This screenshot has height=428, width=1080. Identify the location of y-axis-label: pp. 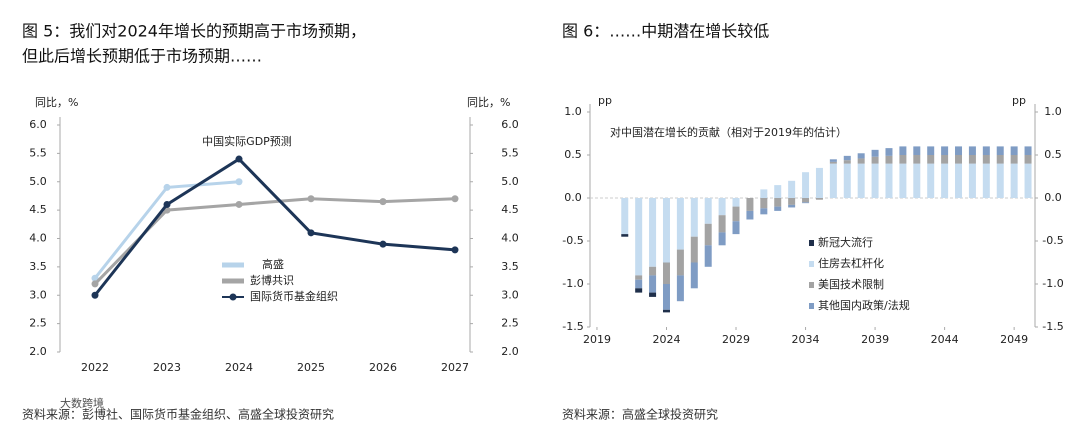
(605, 100).